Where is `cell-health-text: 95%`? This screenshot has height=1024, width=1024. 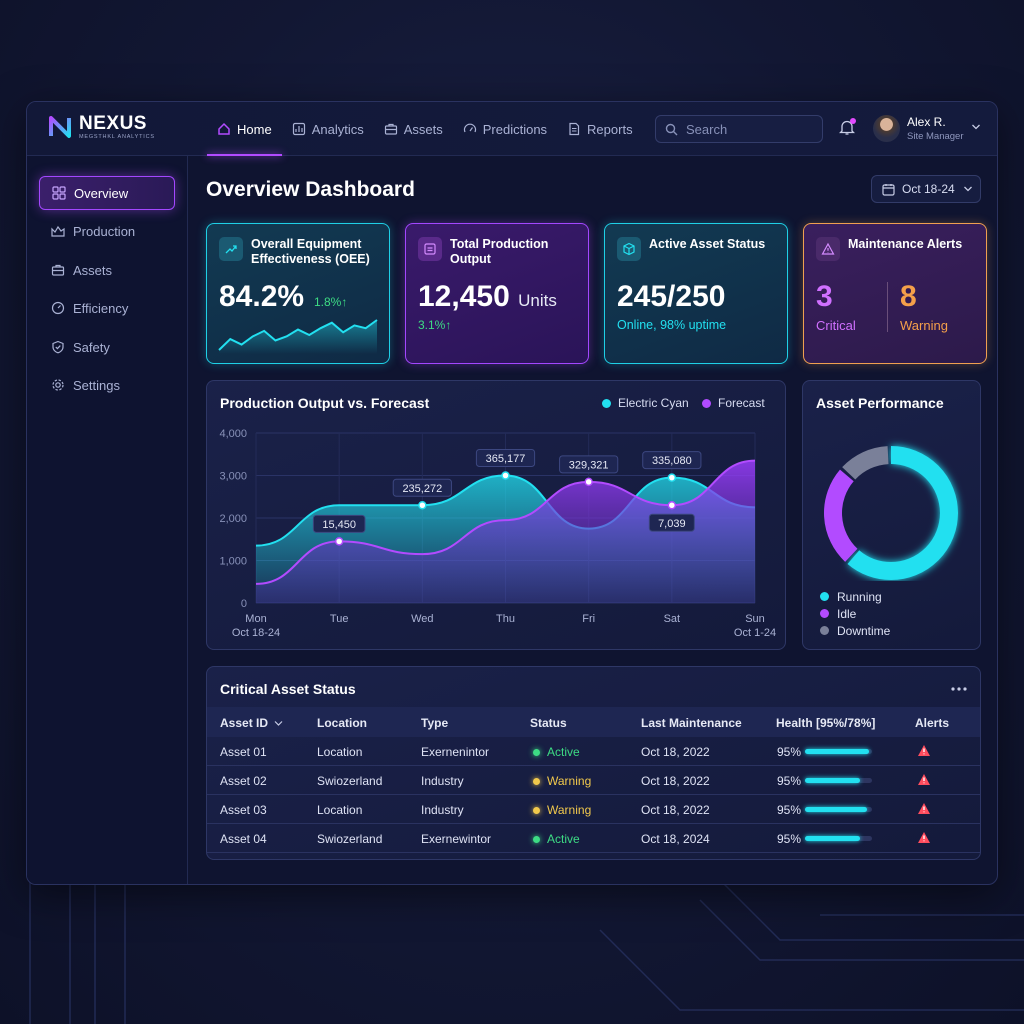
cell-health-text: 95% is located at coordinates (789, 752).